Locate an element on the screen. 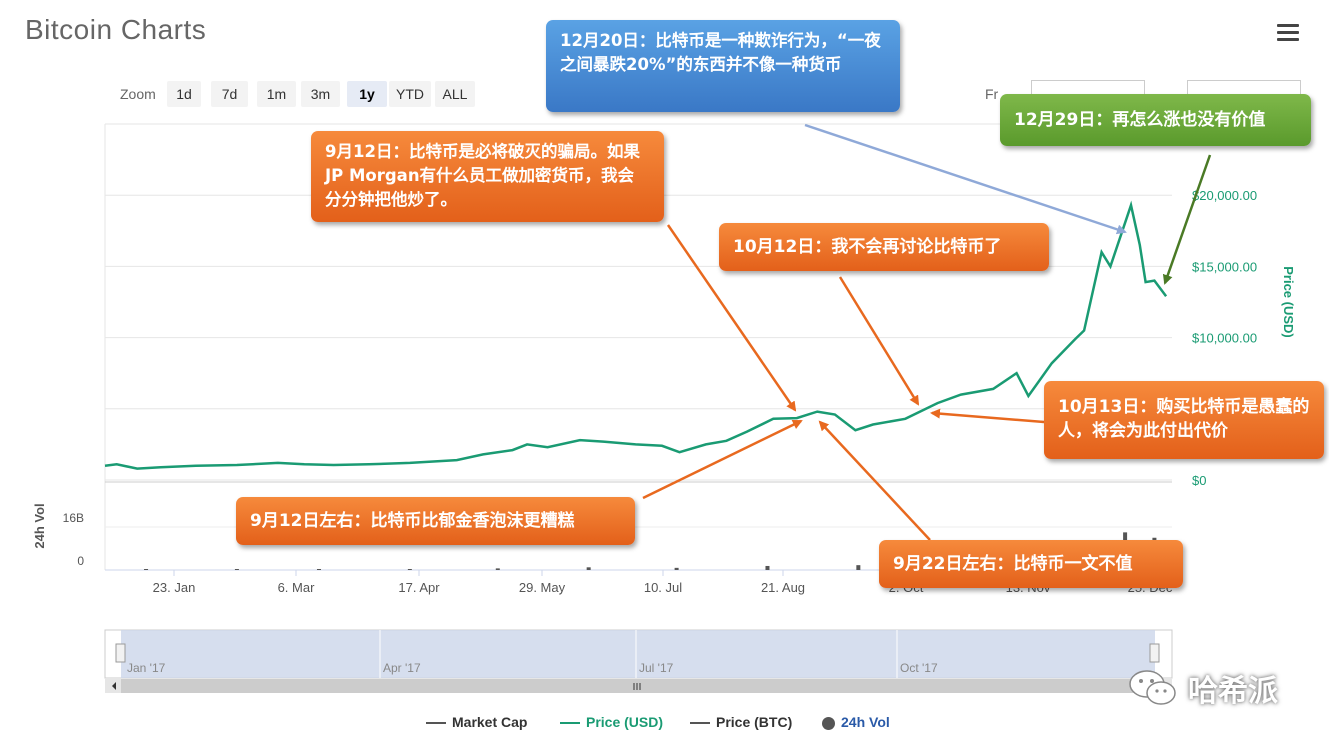 The image size is (1329, 747). navigator-tick-label: Apr '17 is located at coordinates (402, 668).